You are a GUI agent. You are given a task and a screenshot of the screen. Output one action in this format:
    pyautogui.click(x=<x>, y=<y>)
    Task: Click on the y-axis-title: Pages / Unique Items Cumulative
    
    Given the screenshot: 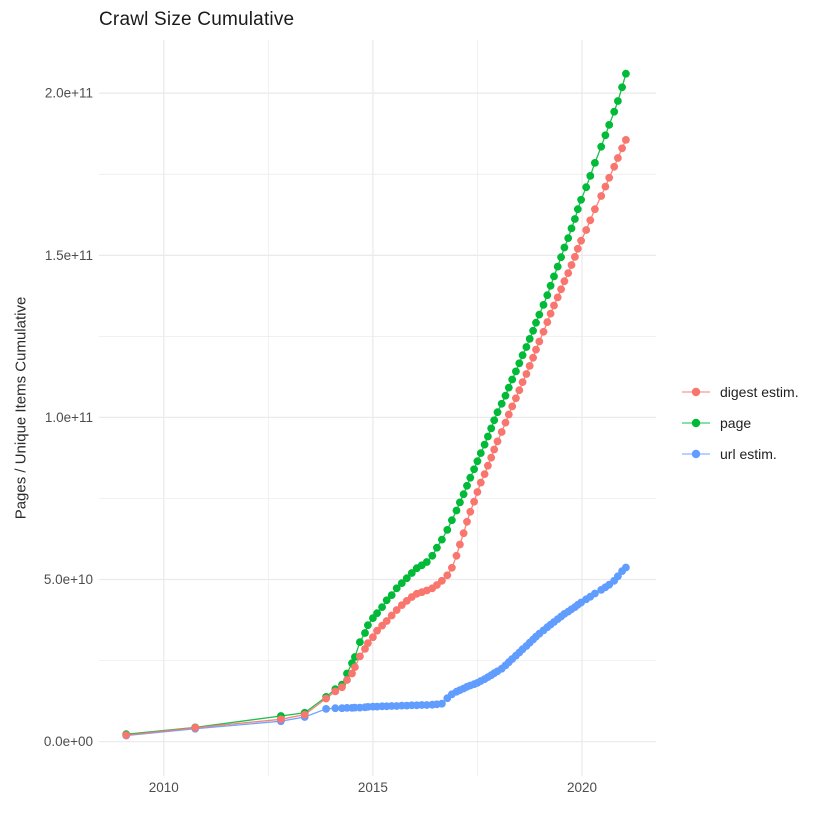 What is the action you would take?
    pyautogui.click(x=21, y=408)
    